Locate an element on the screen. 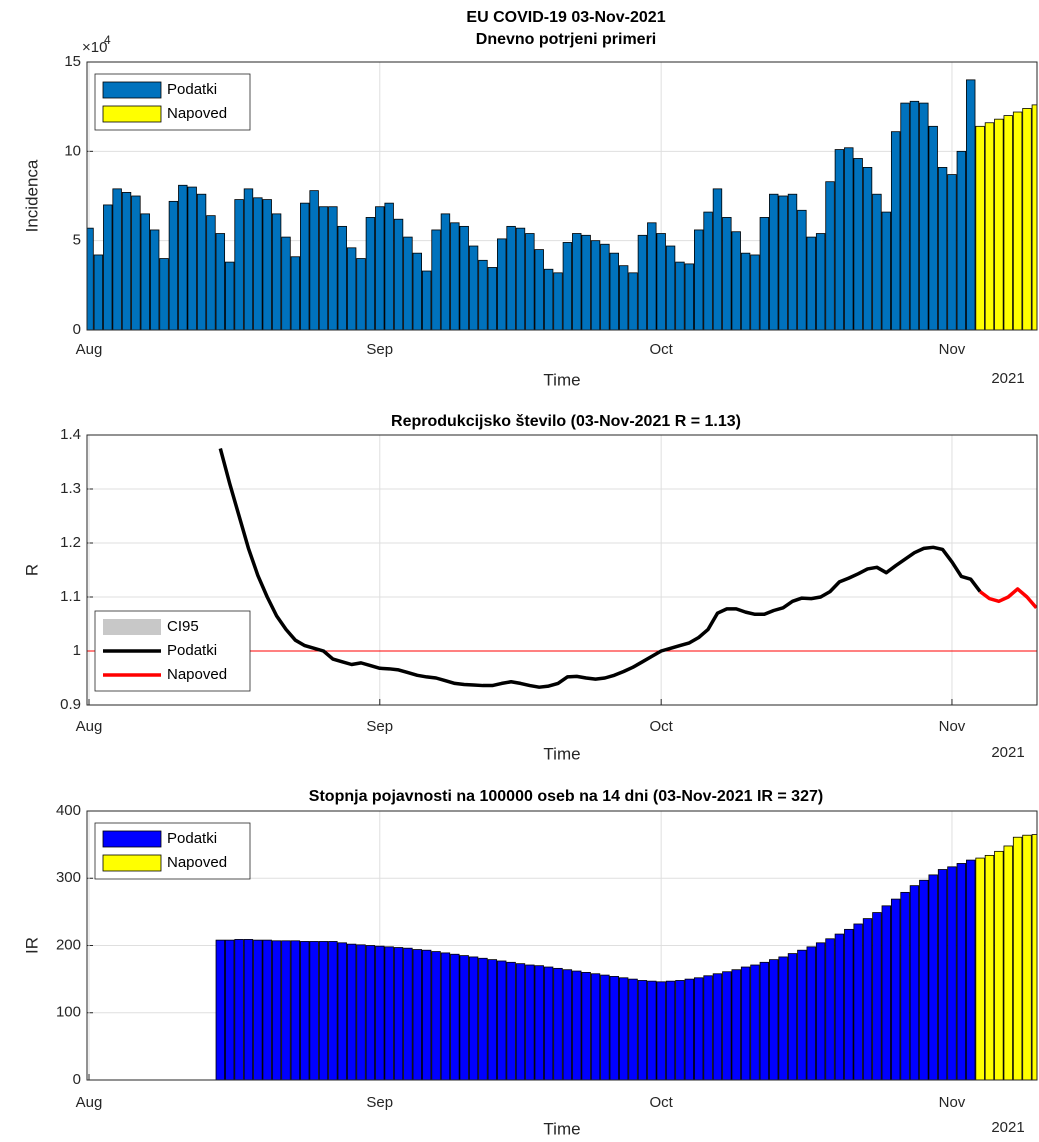 Image resolution: width=1039 pixels, height=1142 pixels. chart-subtitle: Dnevno potrjeni primeri is located at coordinates (566, 39).